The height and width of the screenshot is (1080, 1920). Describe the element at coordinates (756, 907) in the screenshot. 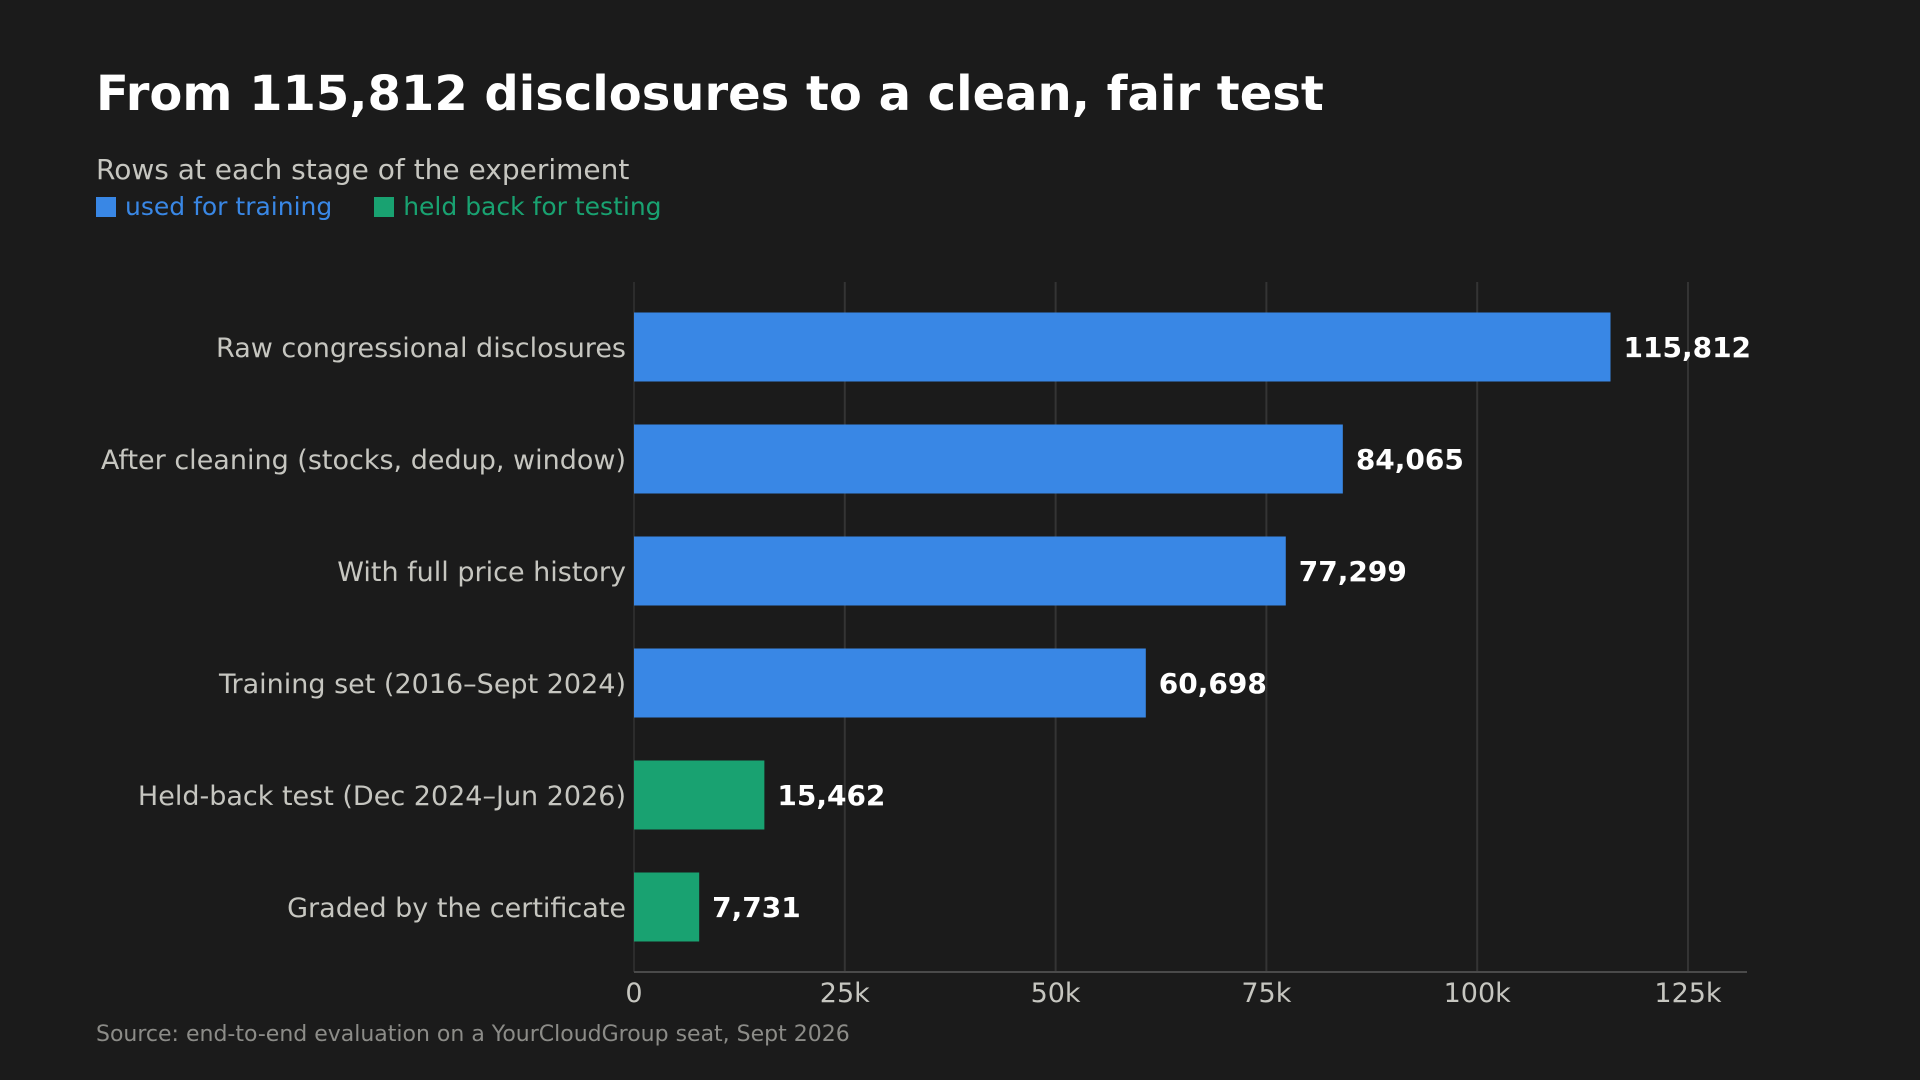

I see `value-label: 7,731` at that location.